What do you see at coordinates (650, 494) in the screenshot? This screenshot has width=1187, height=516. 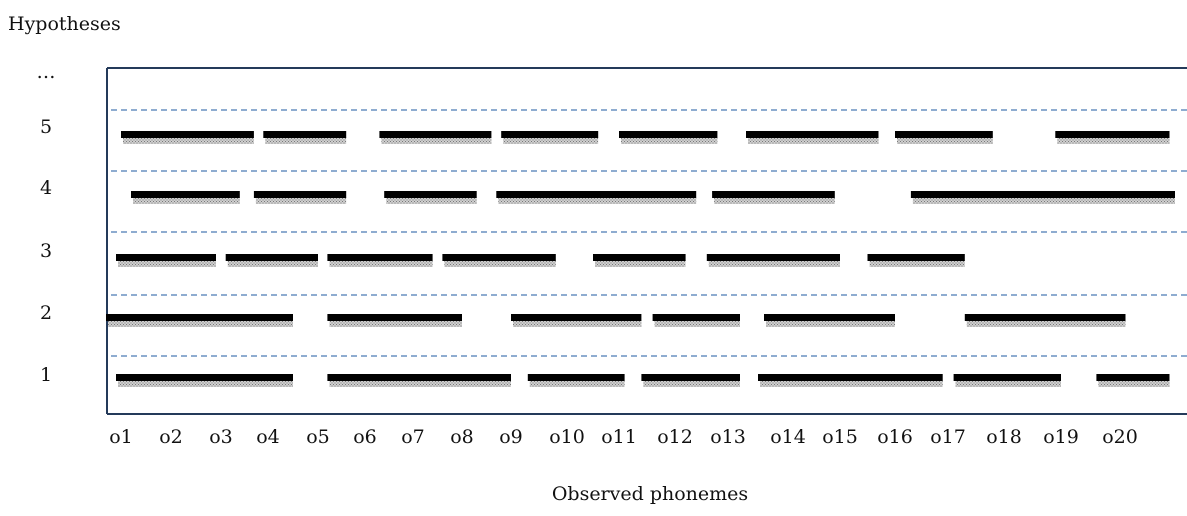 I see `x-axis-title: Observed phonemes` at bounding box center [650, 494].